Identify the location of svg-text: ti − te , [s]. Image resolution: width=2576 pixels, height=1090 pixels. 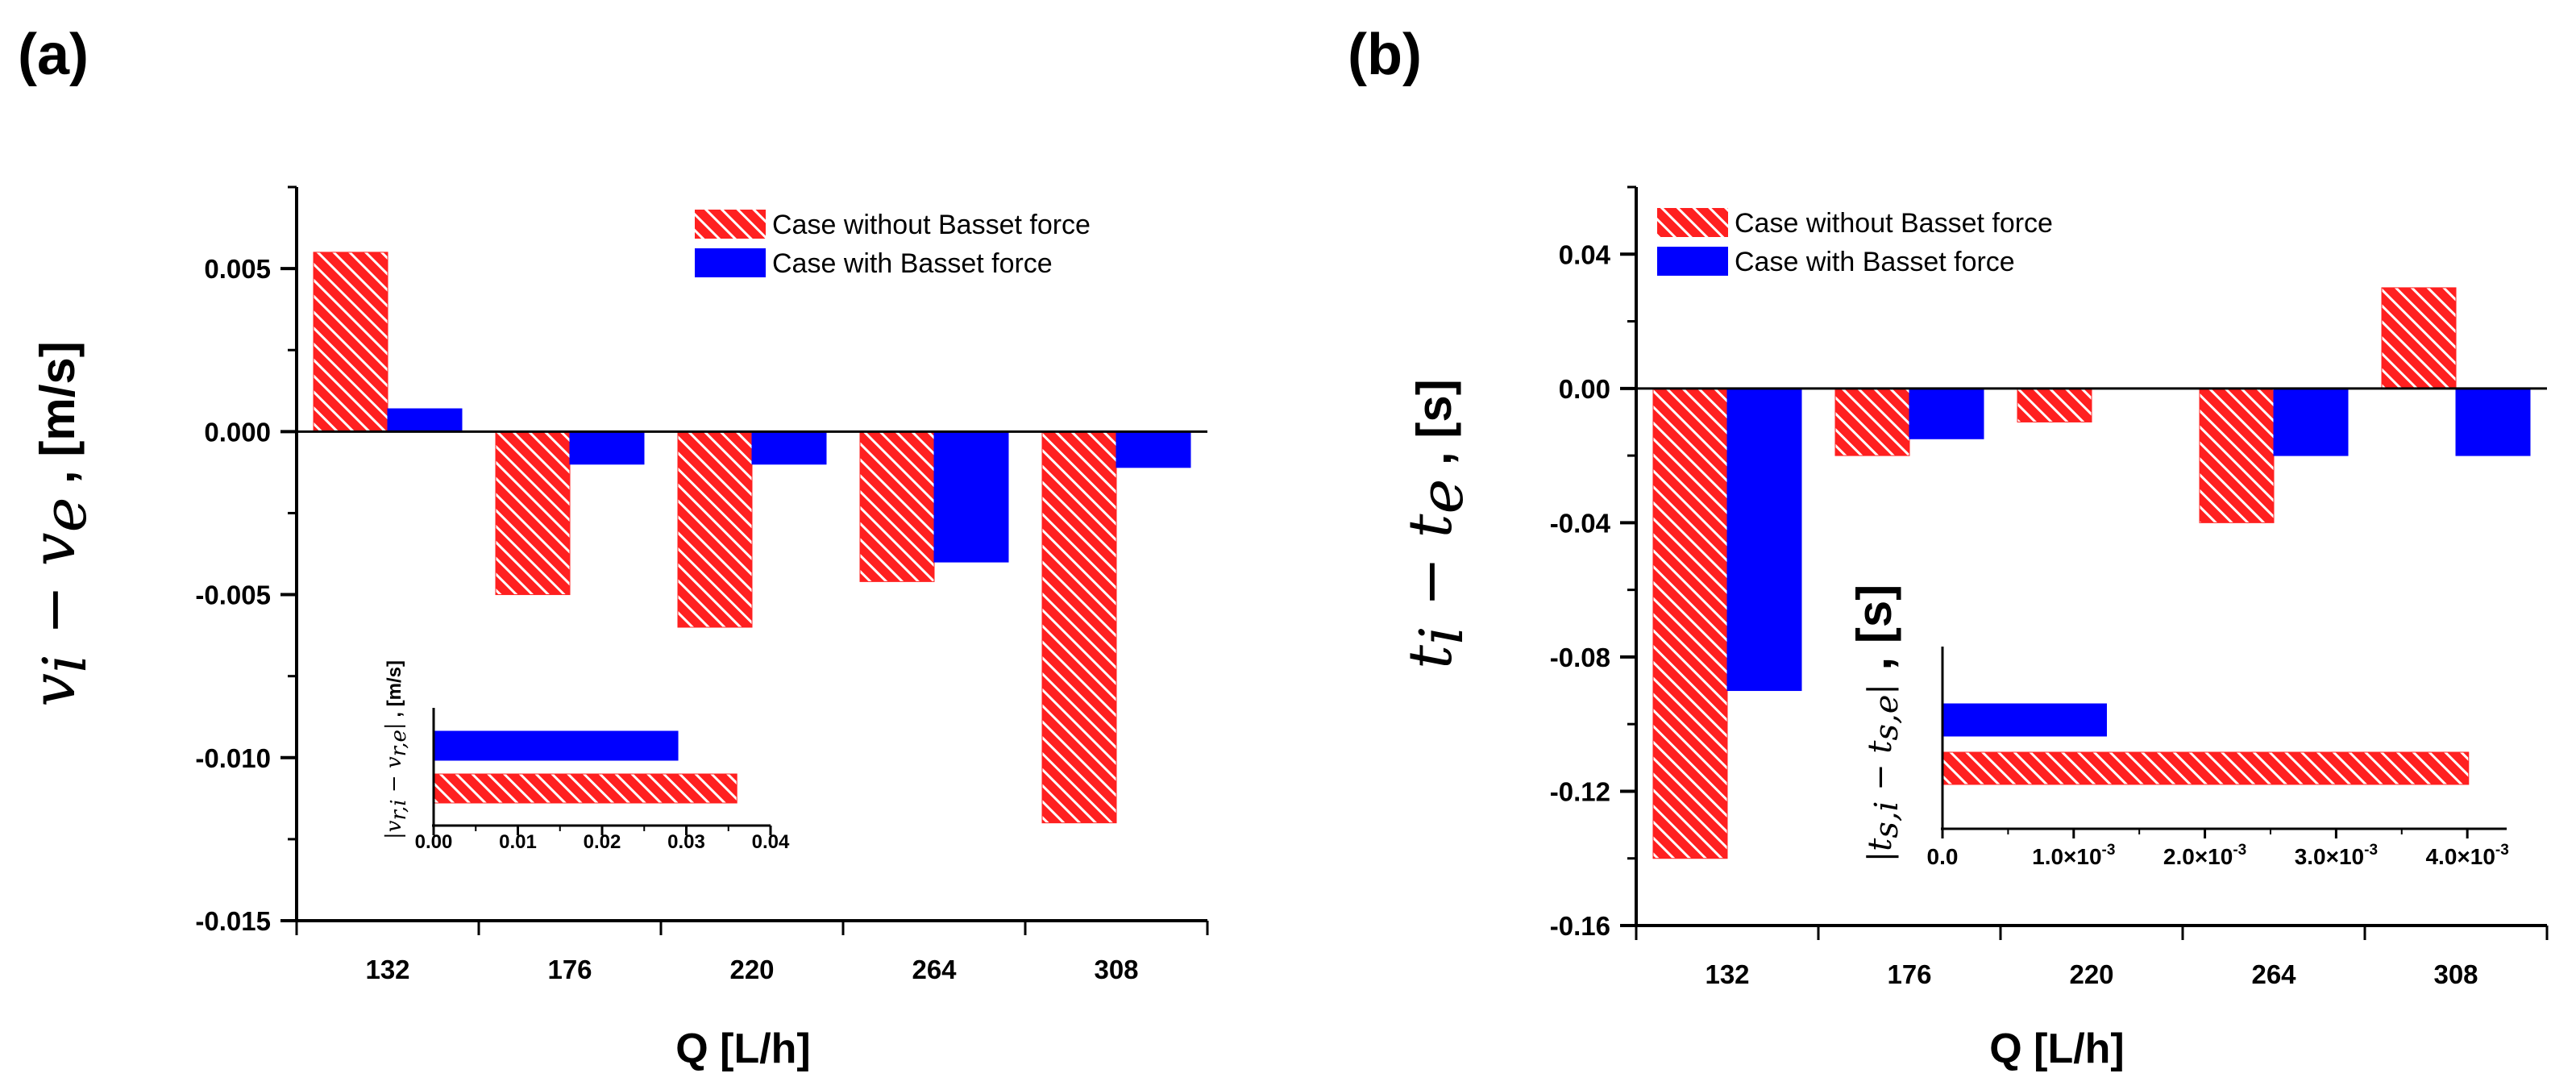
(1436, 523).